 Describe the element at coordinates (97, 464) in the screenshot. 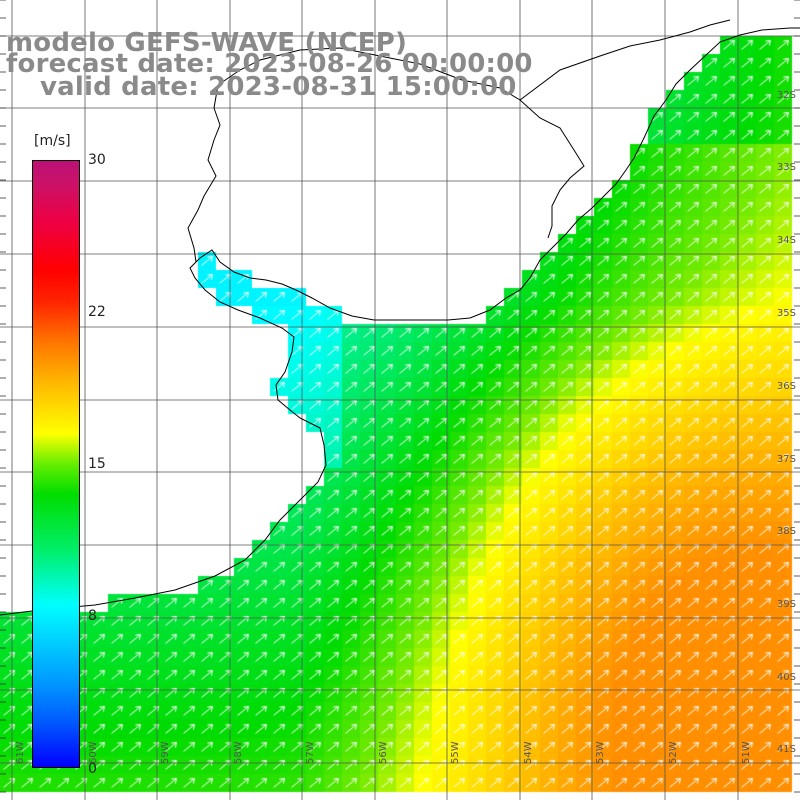

I see `colorbar-tick-15: 15` at that location.